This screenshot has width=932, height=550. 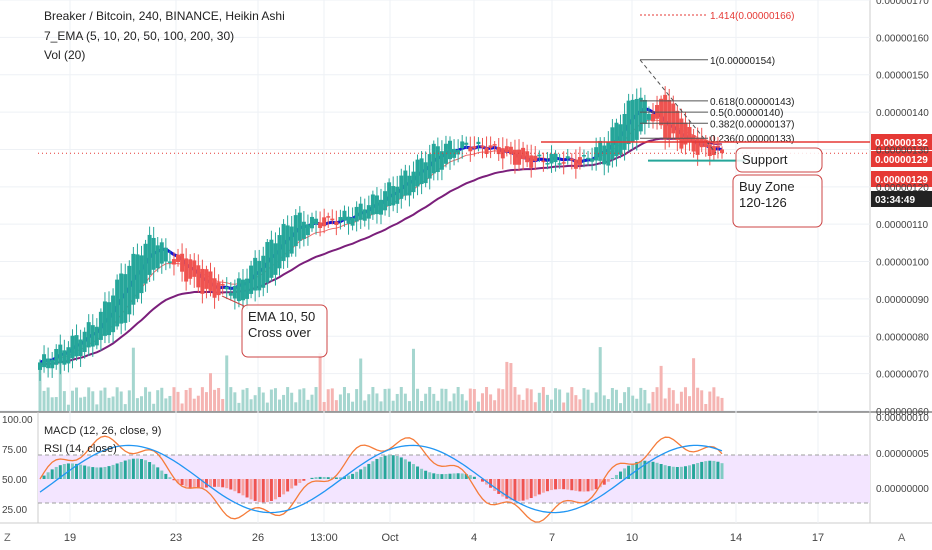 I want to click on y-tick-label: 0.00000170, so click(x=902, y=3).